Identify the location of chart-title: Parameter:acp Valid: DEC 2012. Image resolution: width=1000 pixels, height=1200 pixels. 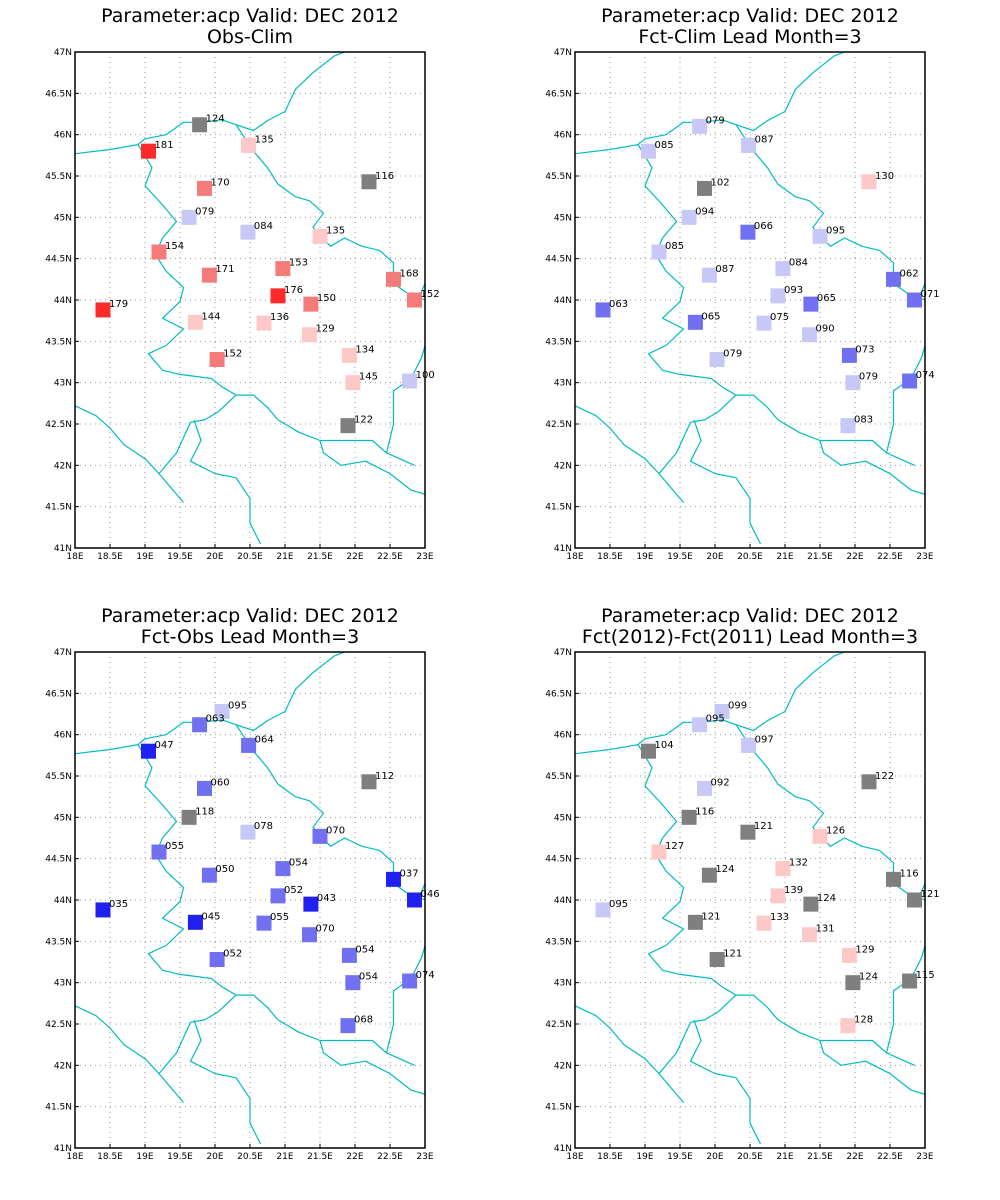
(750, 16).